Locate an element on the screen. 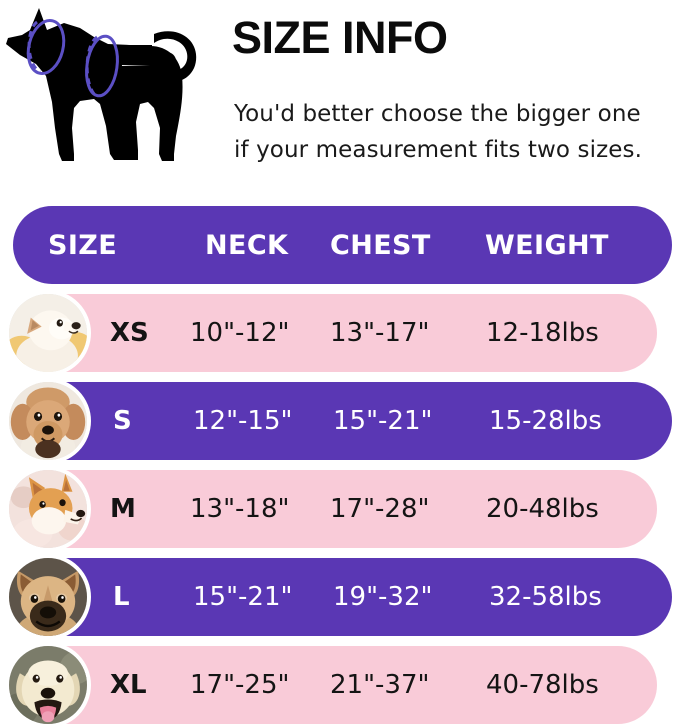 Image resolution: width=679 pixels, height=725 pixels. cell-weight: 15-28lbs is located at coordinates (545, 421).